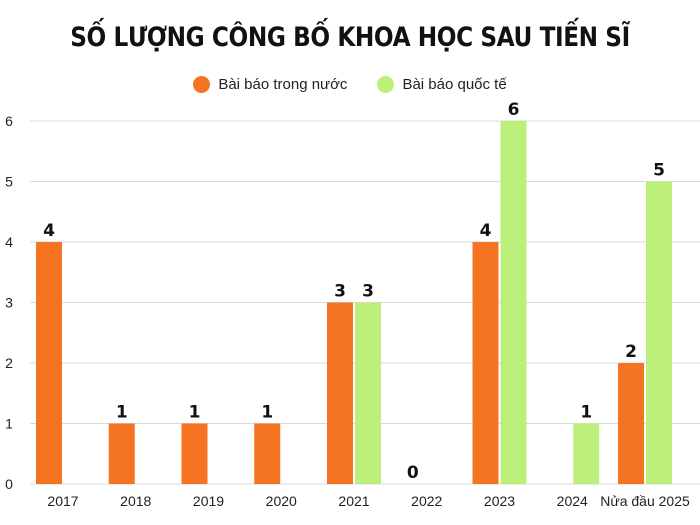  Describe the element at coordinates (62, 501) in the screenshot. I see `x-tick-label-0: 2017` at that location.